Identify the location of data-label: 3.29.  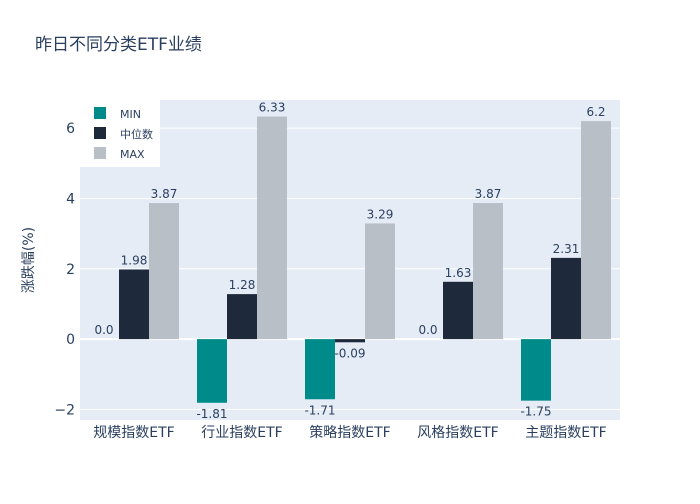
(380, 214).